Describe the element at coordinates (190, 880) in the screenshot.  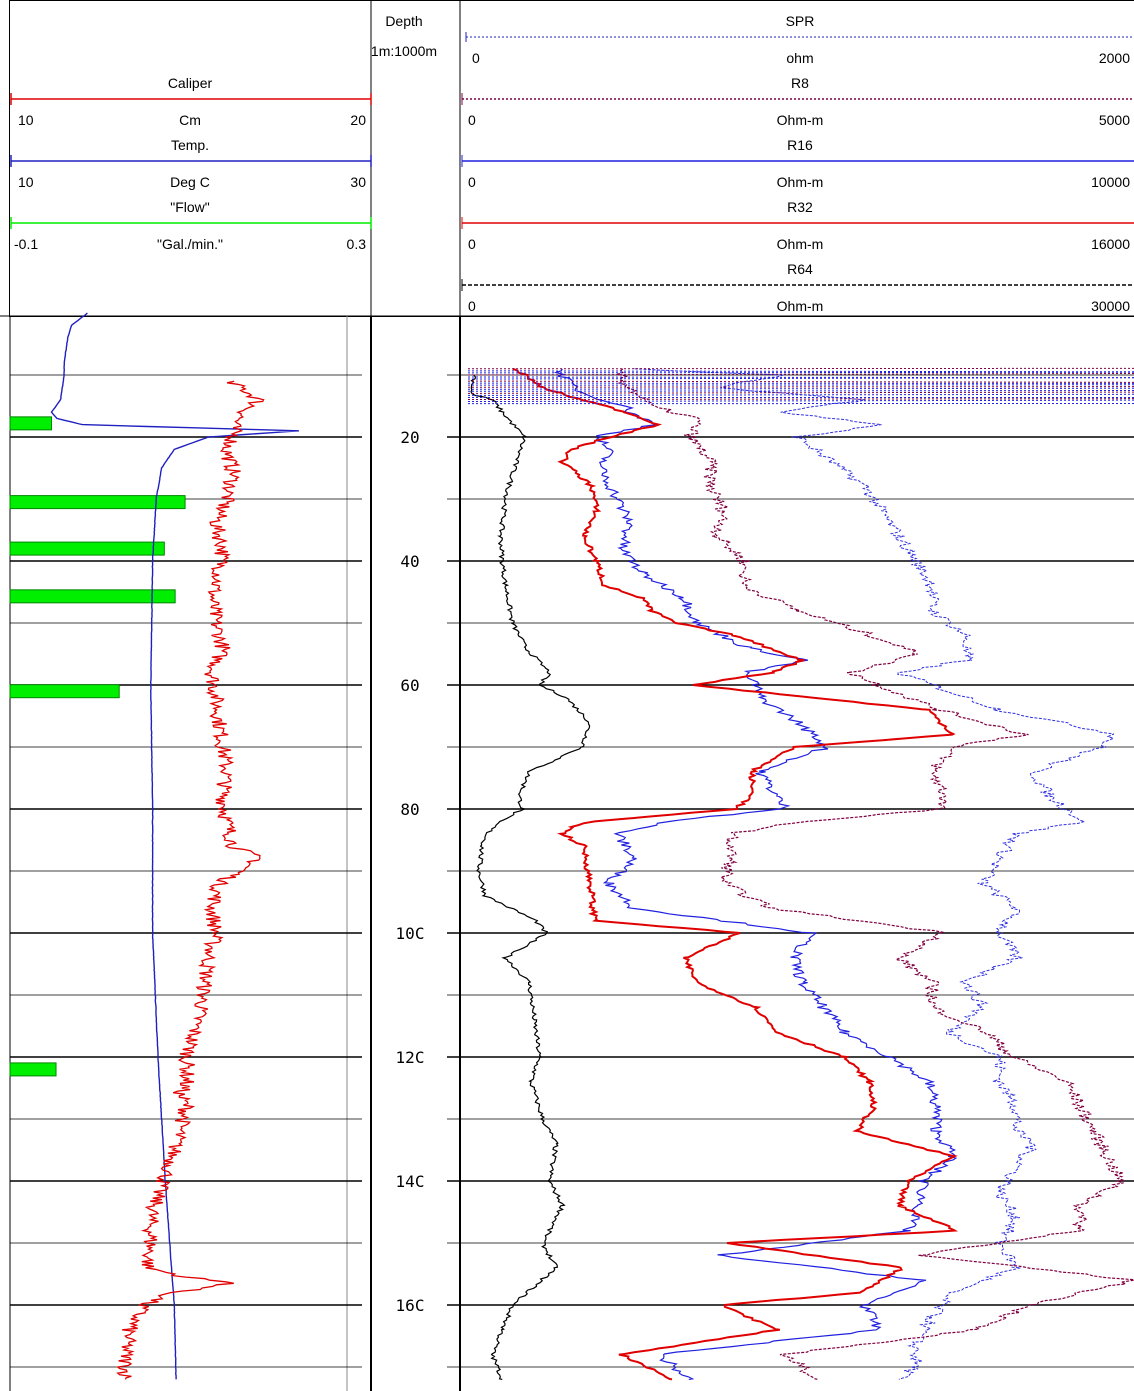
I see `caliper-curve` at that location.